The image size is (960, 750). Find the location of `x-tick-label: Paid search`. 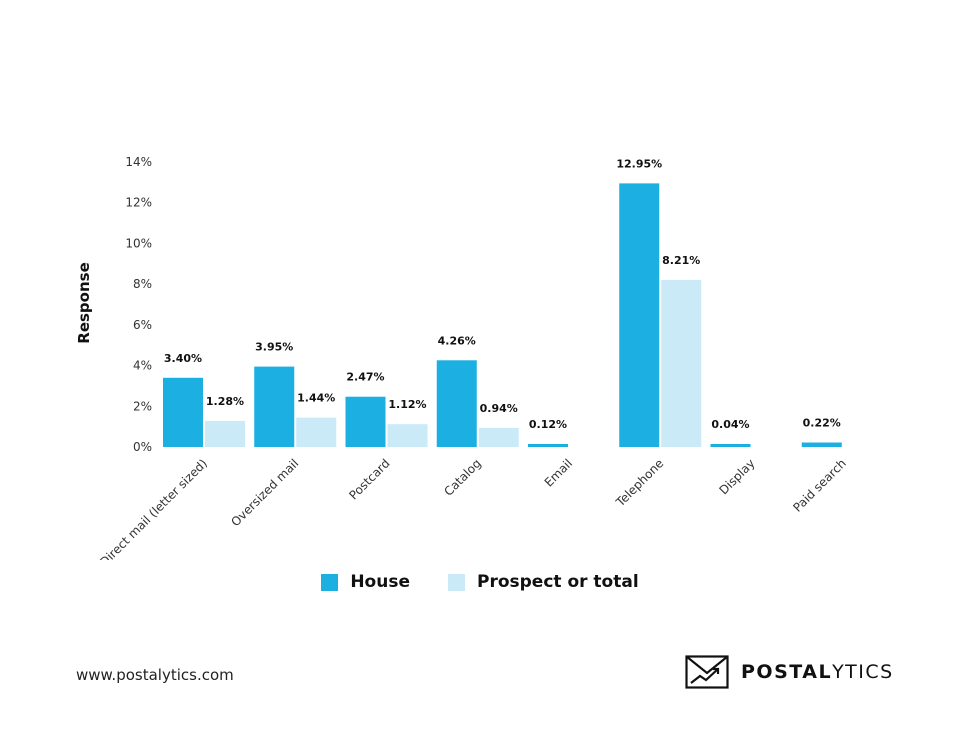

x-tick-label: Paid search is located at coordinates (819, 485).